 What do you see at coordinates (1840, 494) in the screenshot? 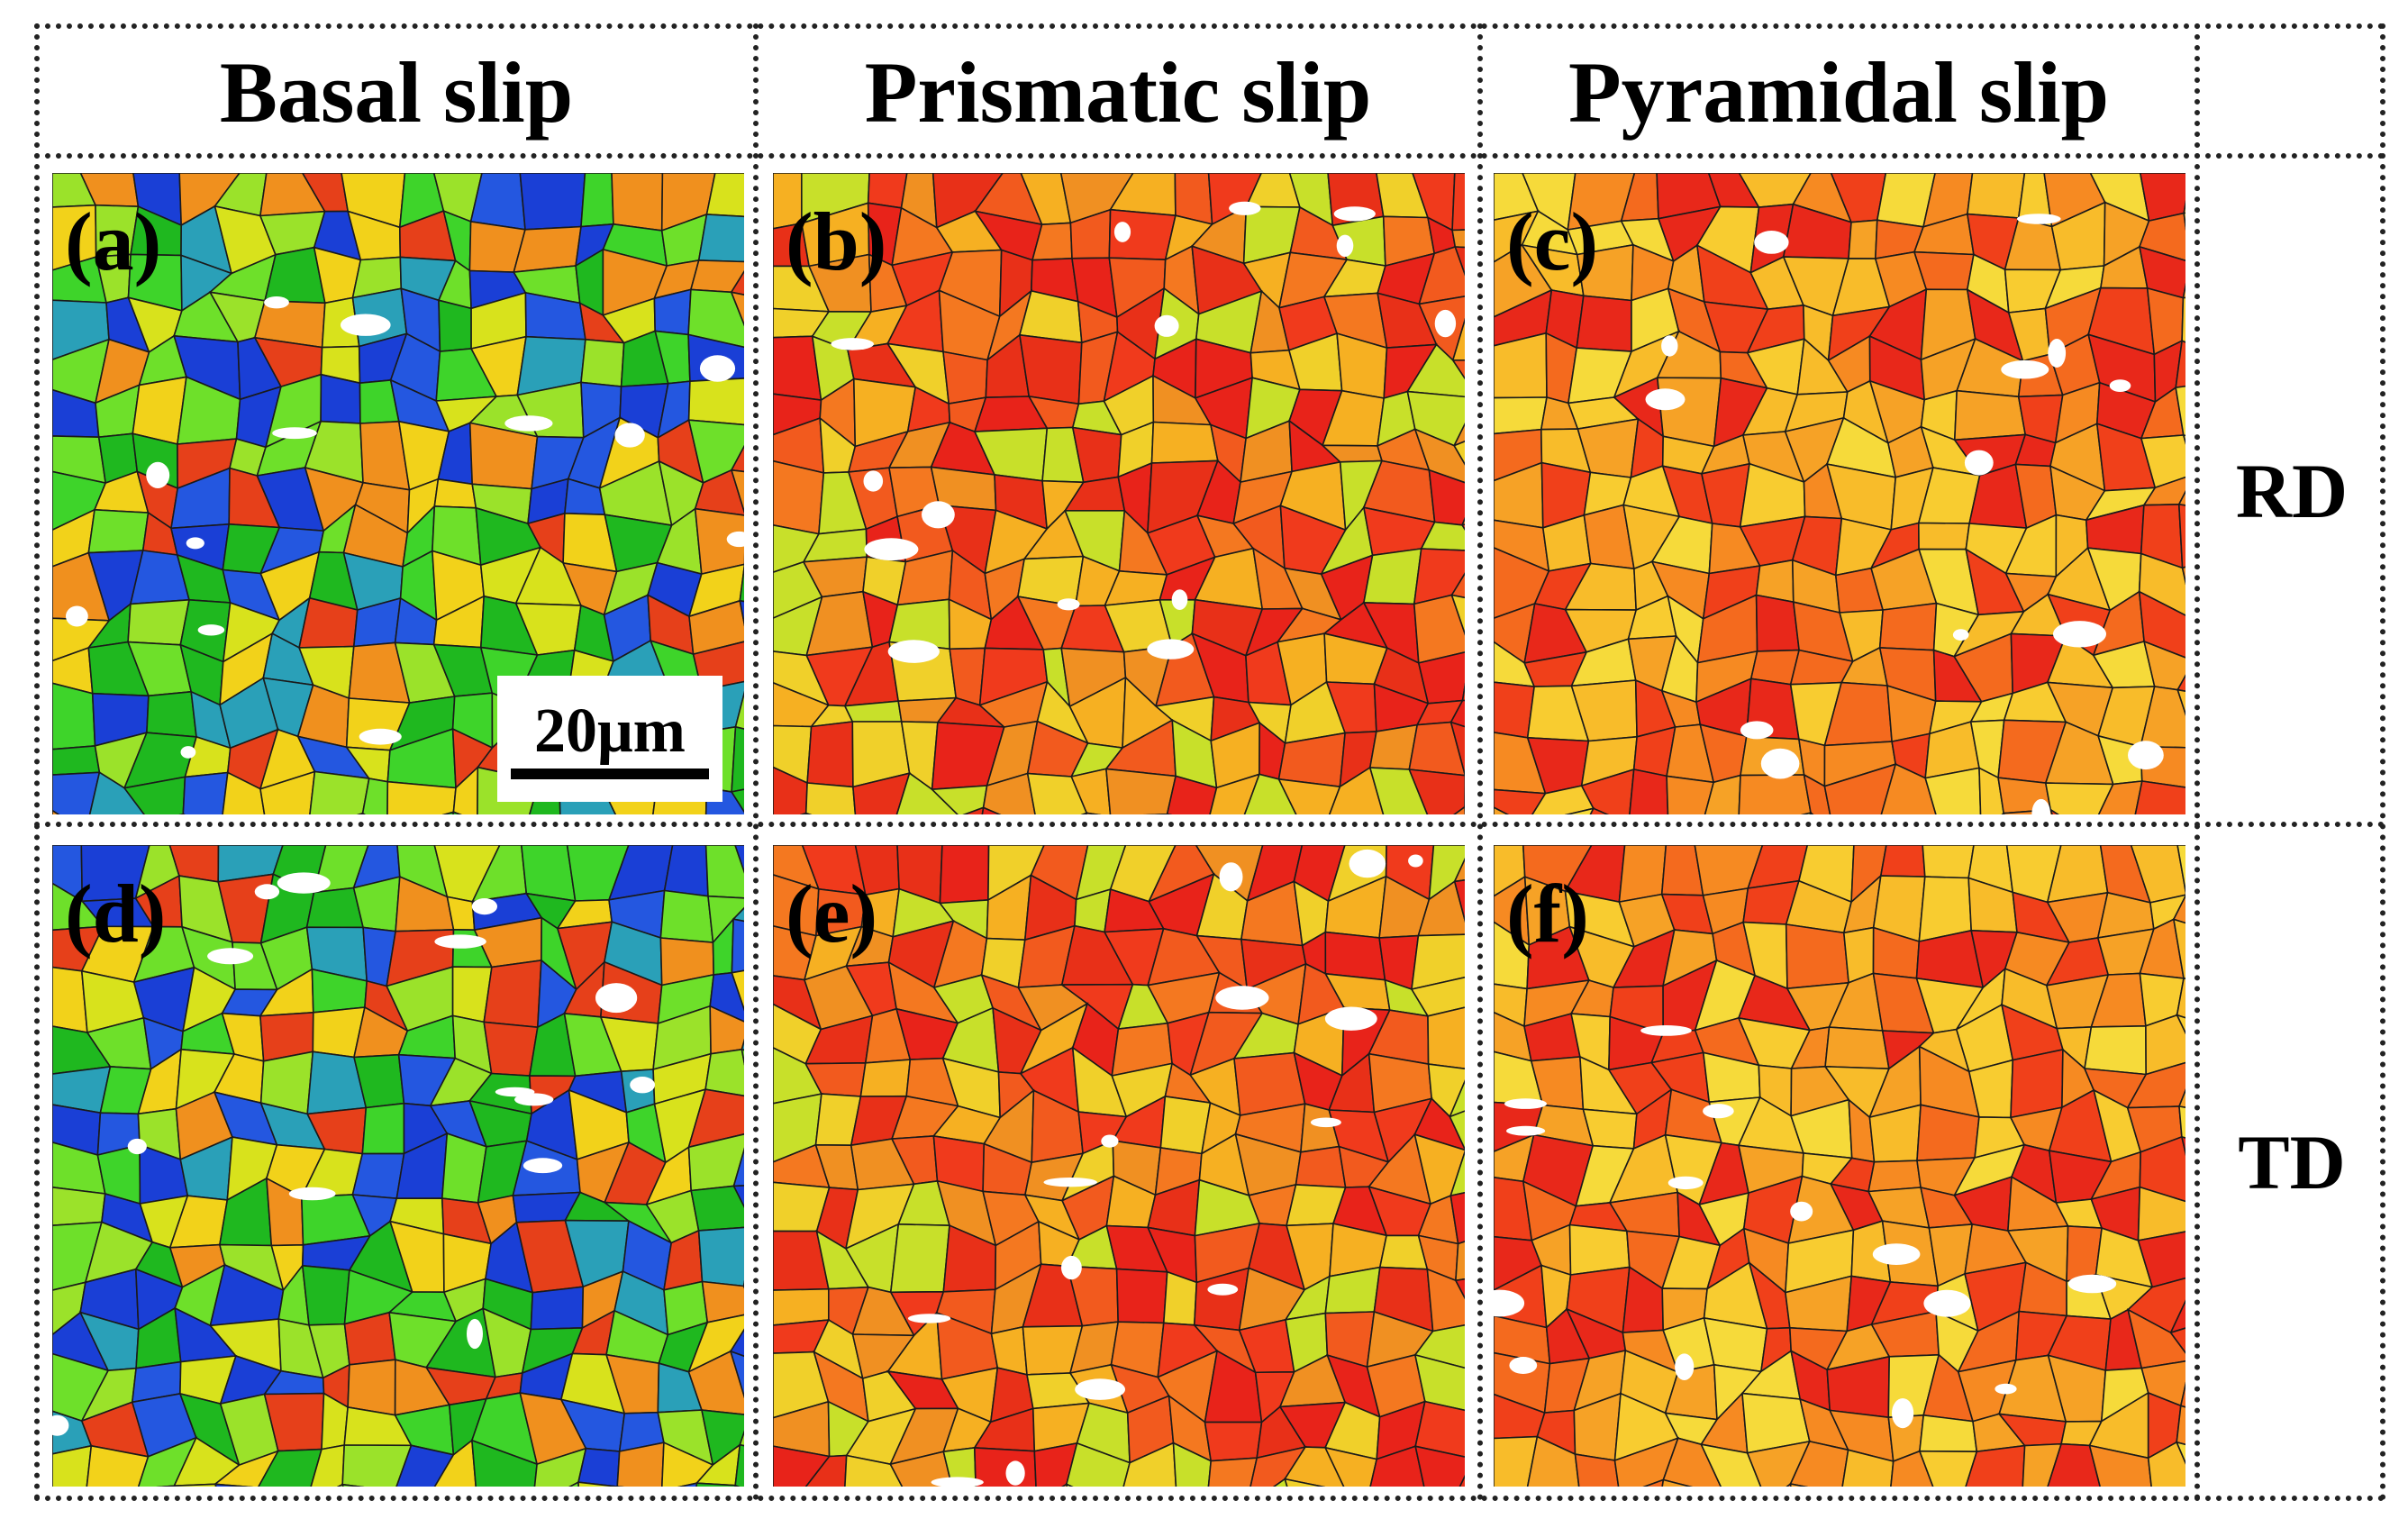
I see `ebsd-map-pyramidal-rd` at bounding box center [1840, 494].